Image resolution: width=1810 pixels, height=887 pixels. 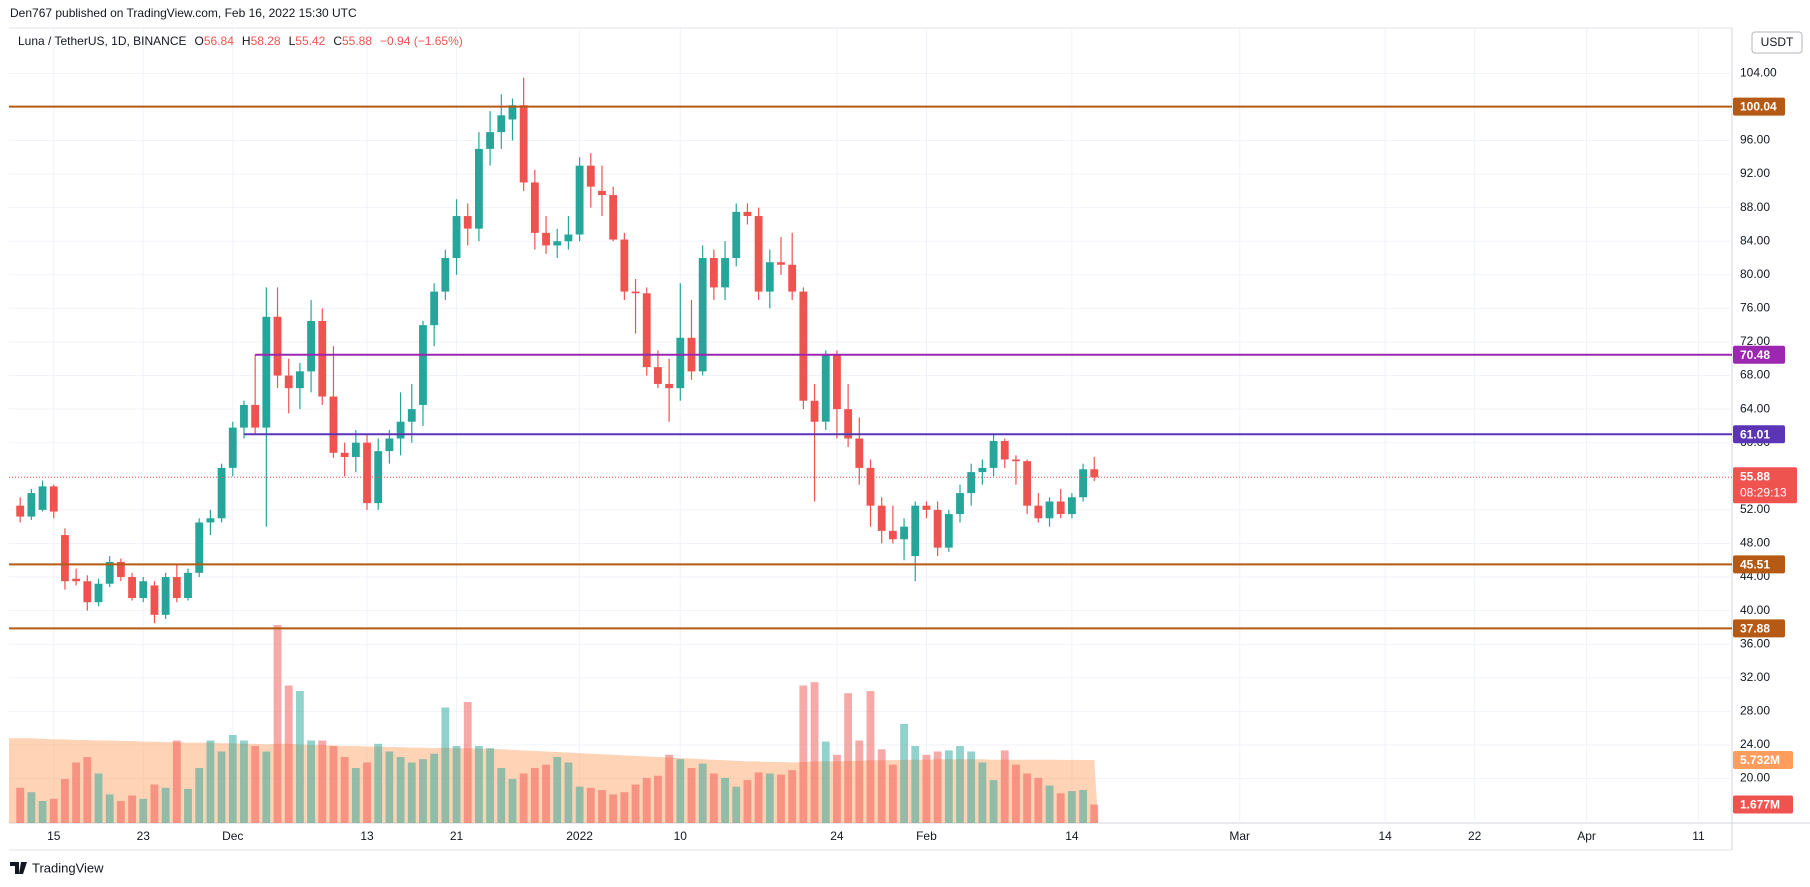 What do you see at coordinates (367, 836) in the screenshot?
I see `x-tick-label: 13` at bounding box center [367, 836].